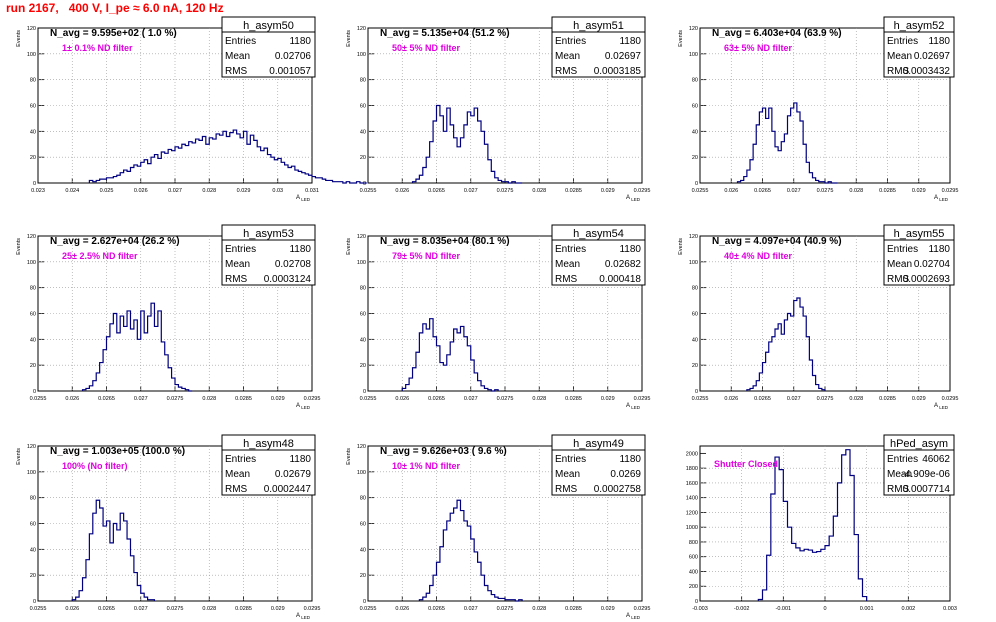 Image resolution: width=996 pixels, height=622 pixels. What do you see at coordinates (31, 237) in the screenshot?
I see `y-tick-label: 120` at bounding box center [31, 237].